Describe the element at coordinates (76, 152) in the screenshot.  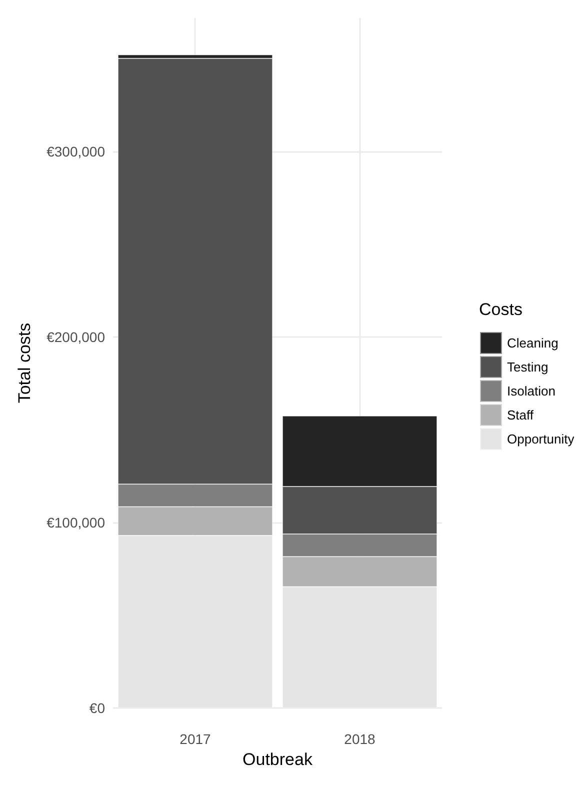
I see `y-tick-label: €300,000` at that location.